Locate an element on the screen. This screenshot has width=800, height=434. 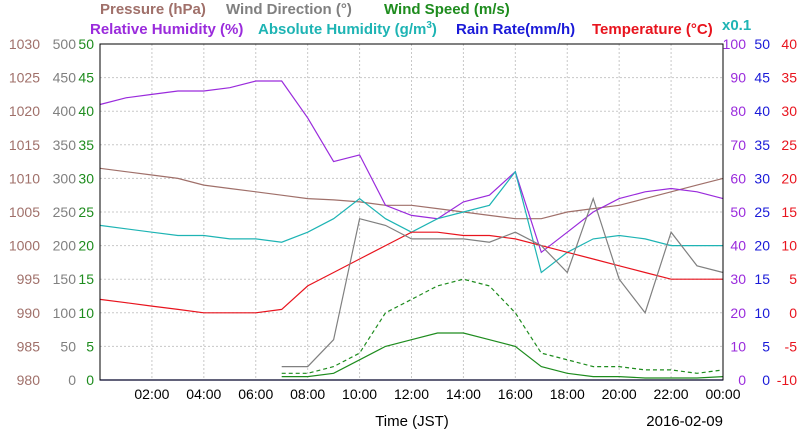
legend-wind-direction: Wind Direction (°) is located at coordinates (289, 9).